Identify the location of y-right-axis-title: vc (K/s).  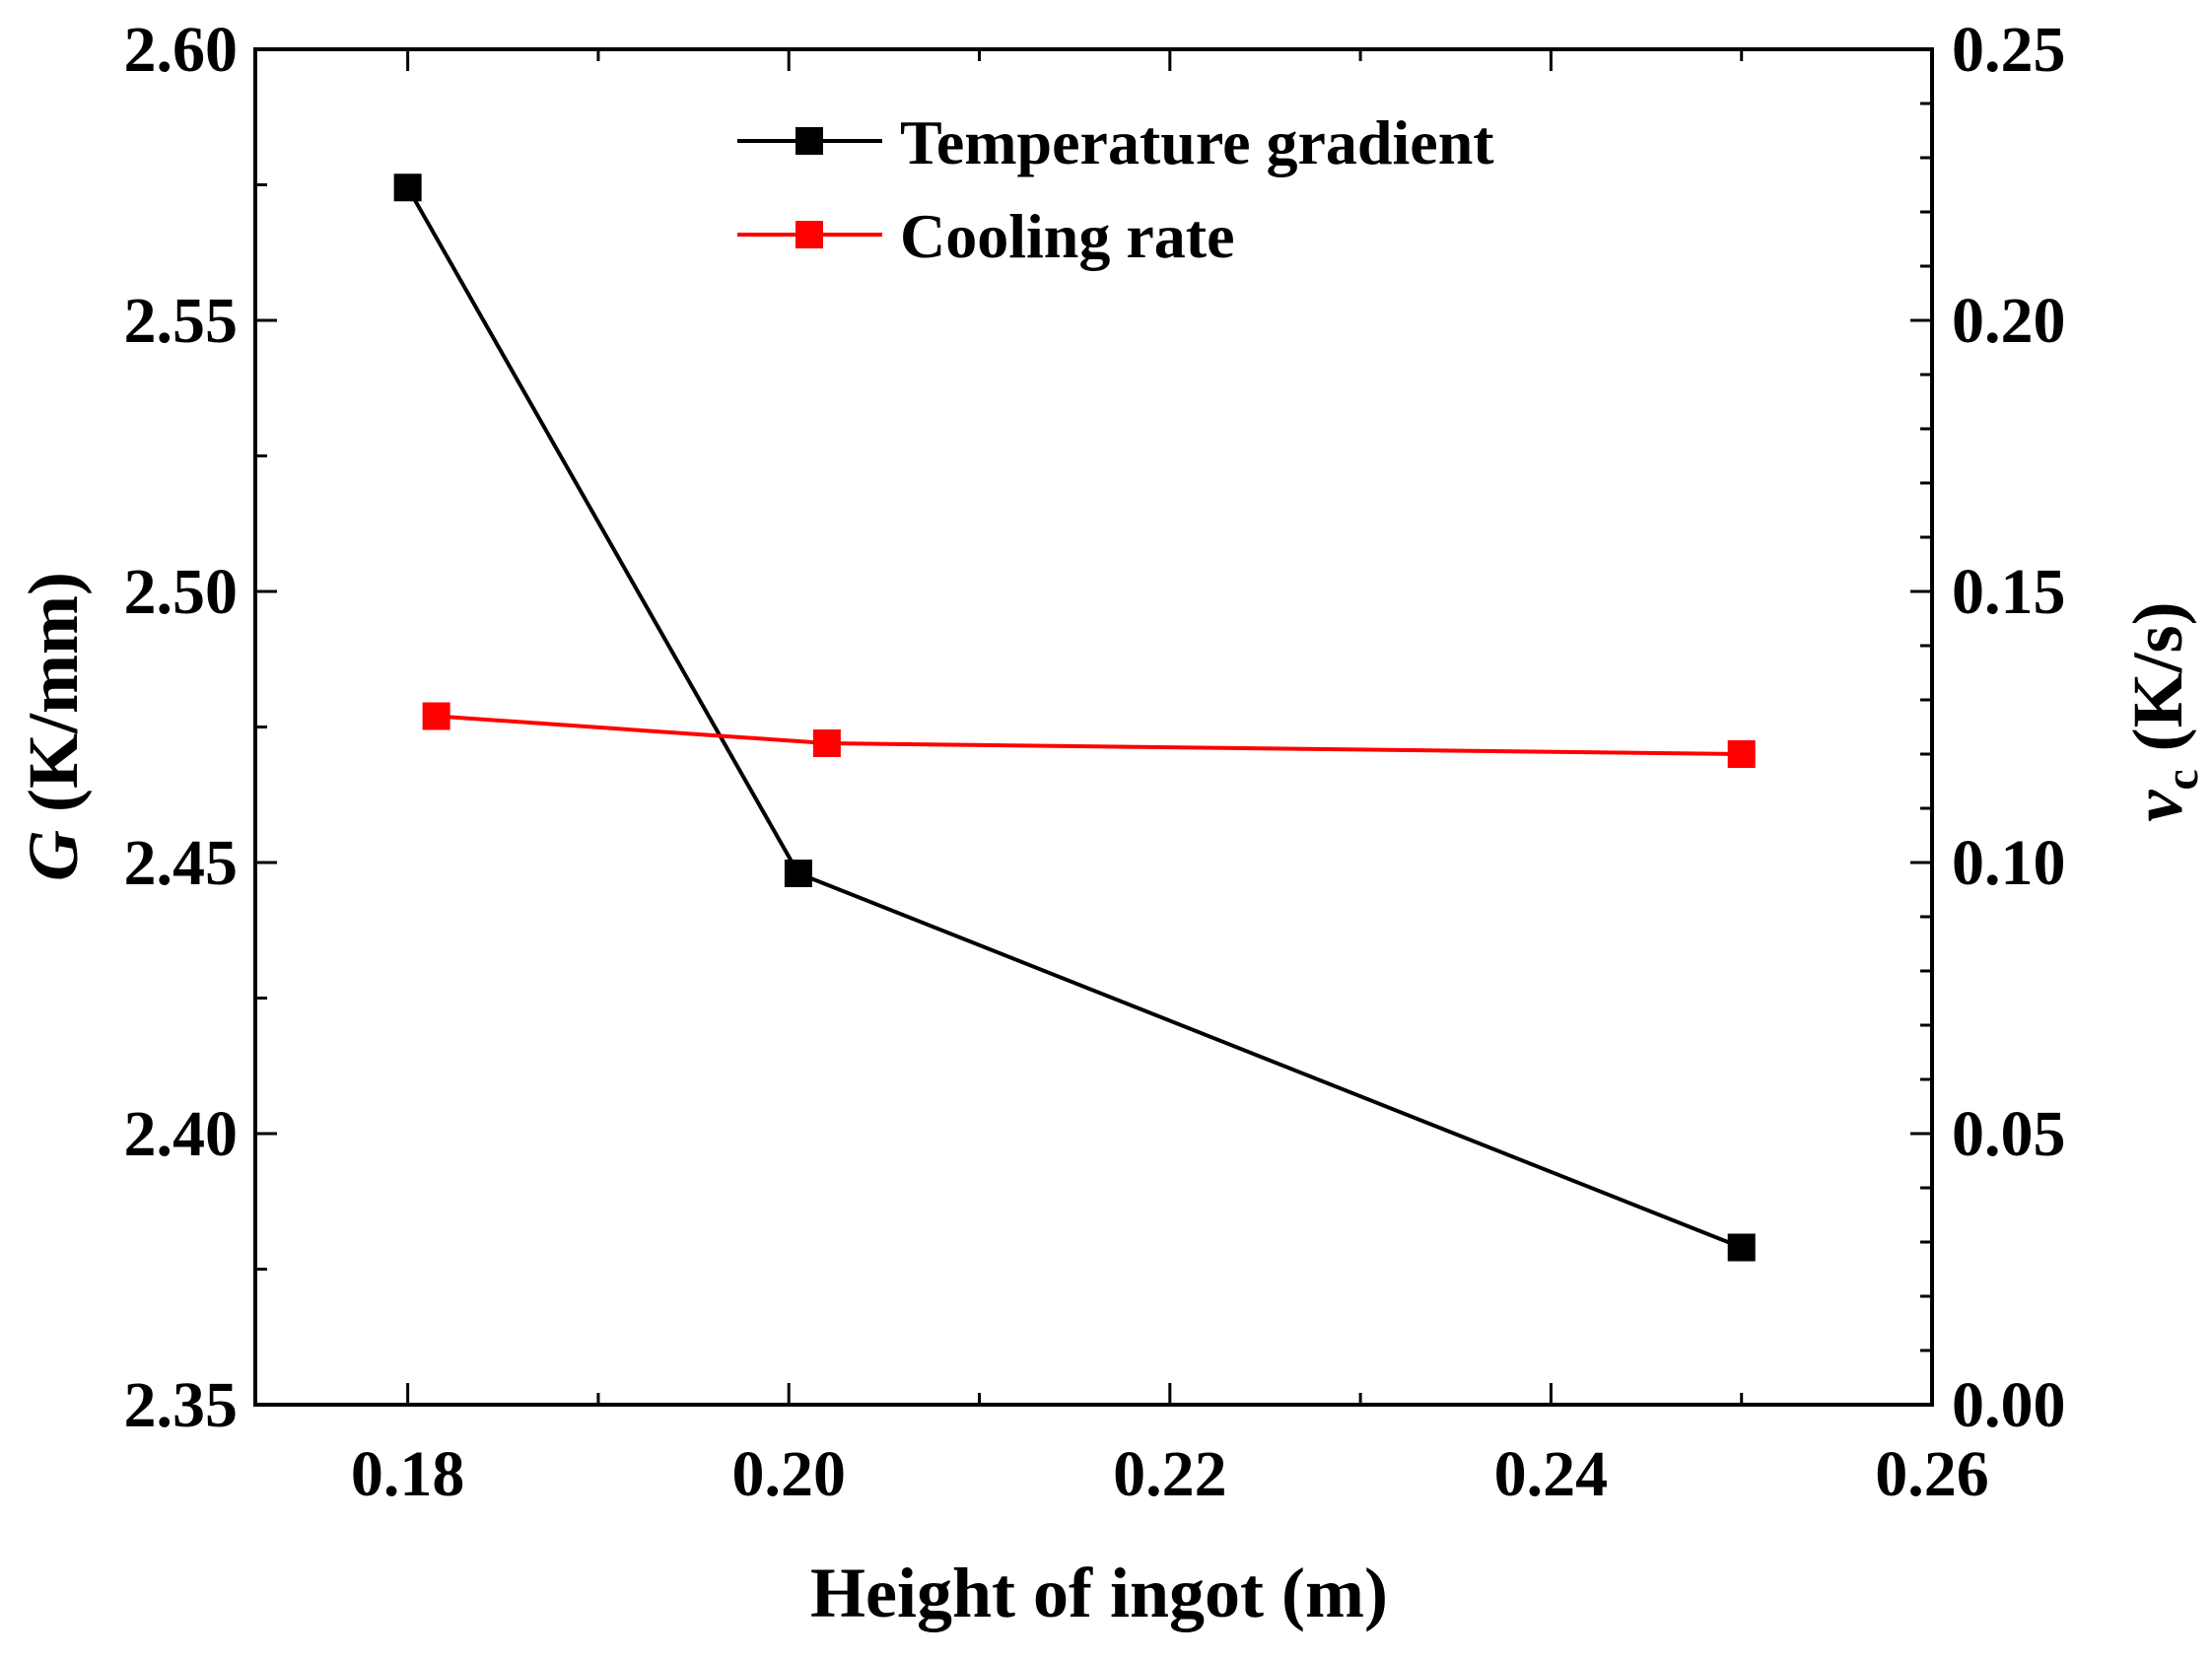
(2163, 711).